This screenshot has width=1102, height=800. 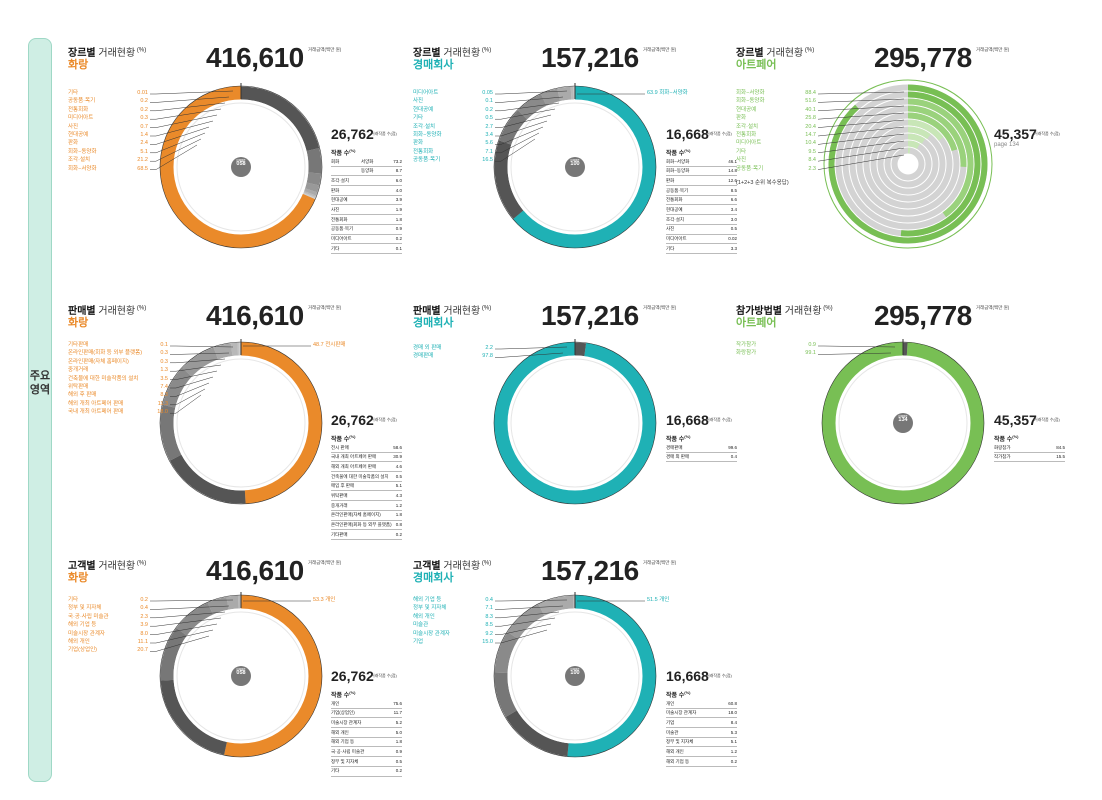 What do you see at coordinates (418, 642) in the screenshot?
I see `segment-name: 기업` at bounding box center [418, 642].